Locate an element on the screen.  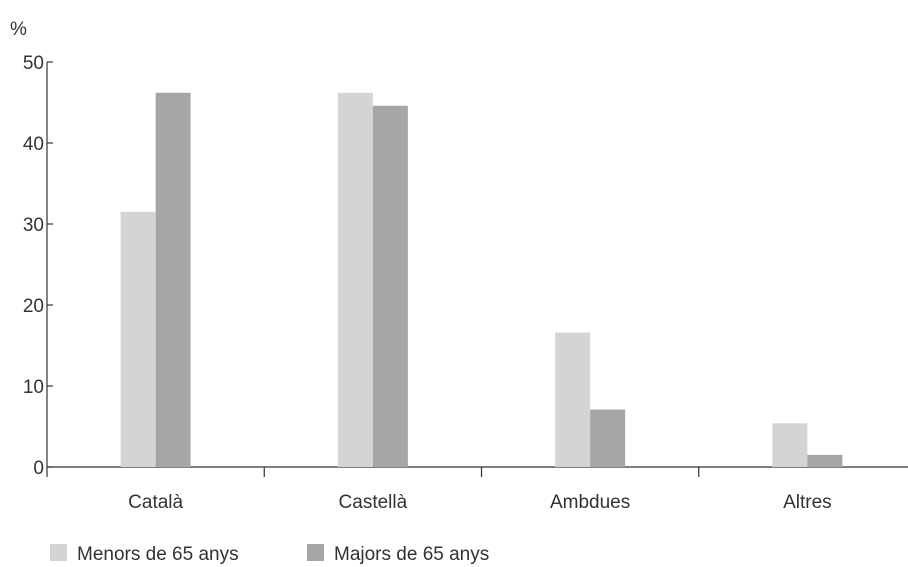
y-tick-label: 0 is located at coordinates (38, 468).